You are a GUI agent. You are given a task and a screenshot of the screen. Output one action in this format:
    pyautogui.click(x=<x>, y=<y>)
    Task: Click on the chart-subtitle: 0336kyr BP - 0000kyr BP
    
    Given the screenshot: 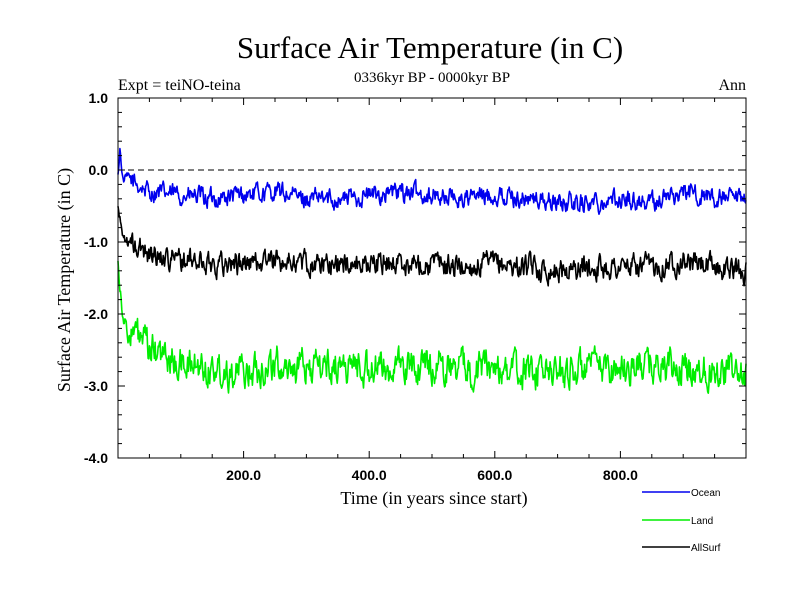 What is the action you would take?
    pyautogui.click(x=432, y=78)
    